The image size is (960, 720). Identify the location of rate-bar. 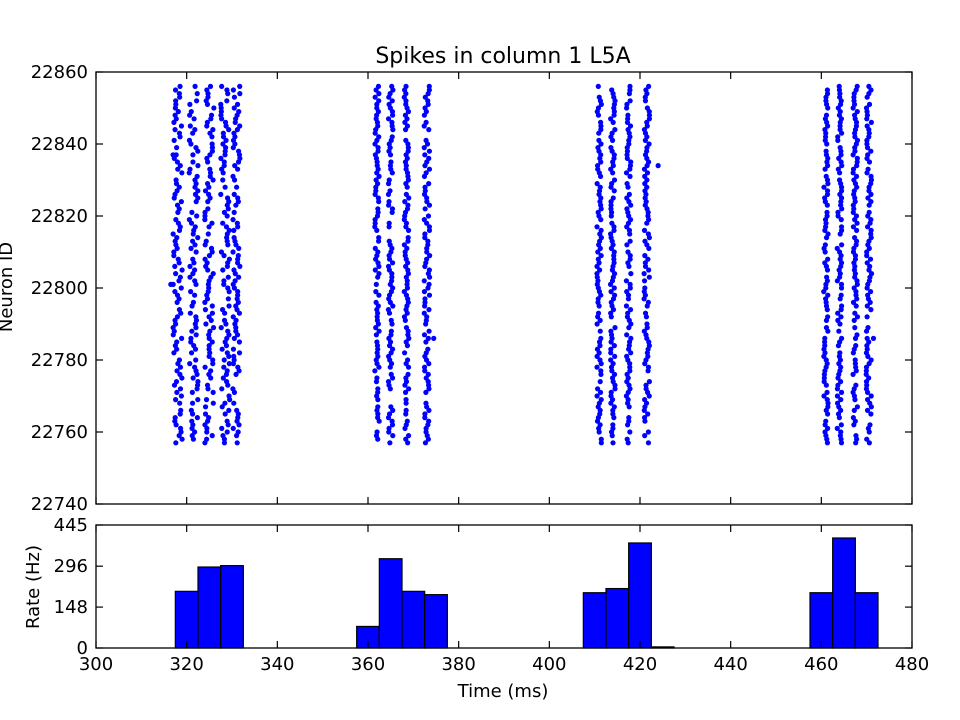
(821, 620).